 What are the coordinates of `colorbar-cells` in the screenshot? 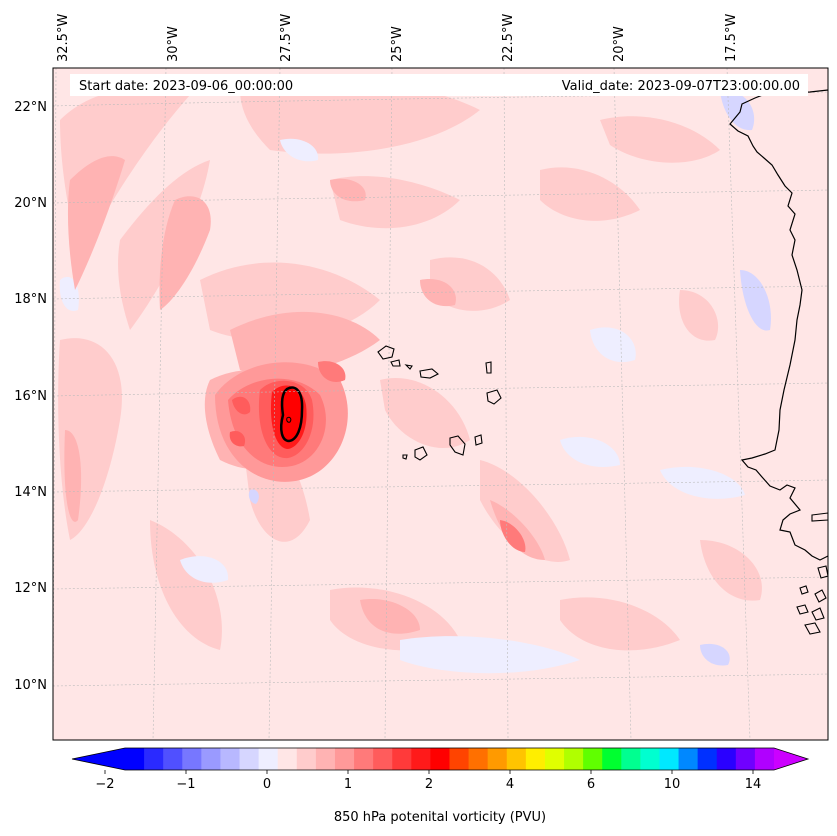 It's located at (450, 759).